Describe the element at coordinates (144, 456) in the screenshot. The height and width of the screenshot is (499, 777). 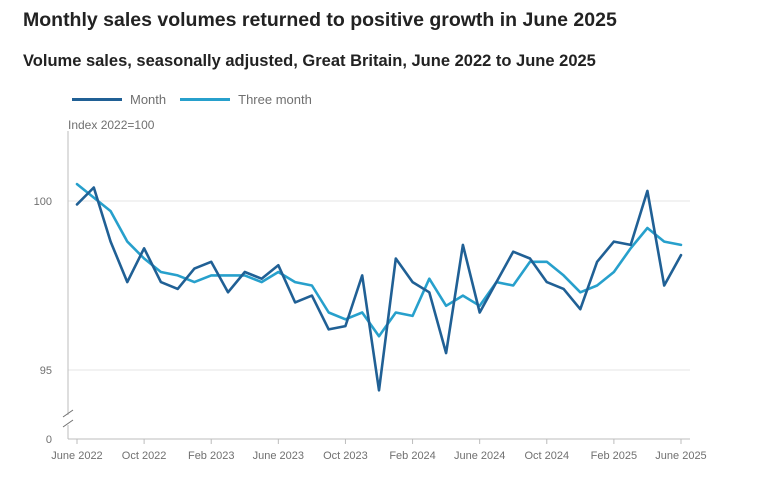
I see `x-tick-label: Oct 2022` at that location.